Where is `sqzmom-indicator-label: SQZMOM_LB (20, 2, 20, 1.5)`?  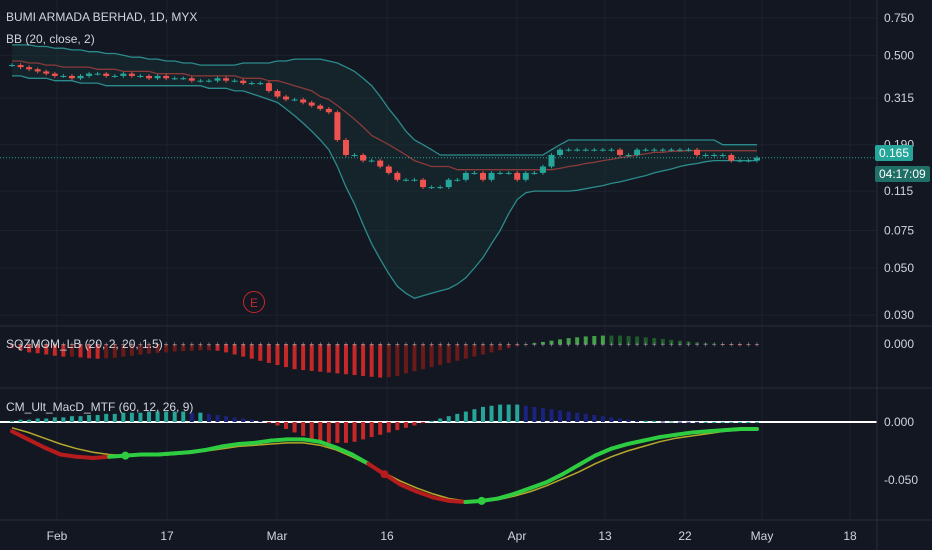 sqzmom-indicator-label: SQZMOM_LB (20, 2, 20, 1.5) is located at coordinates (84, 344).